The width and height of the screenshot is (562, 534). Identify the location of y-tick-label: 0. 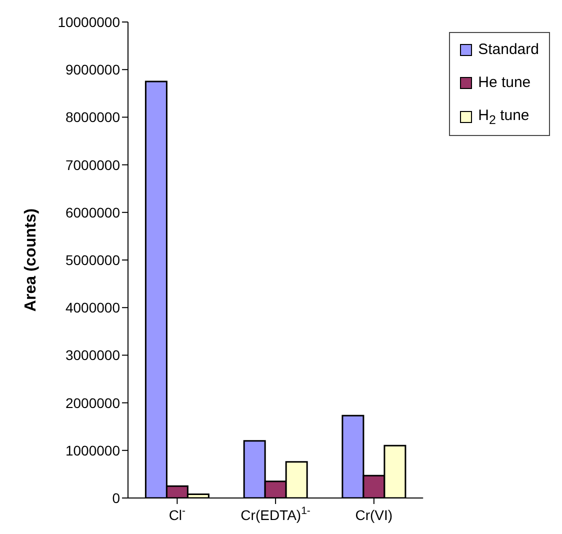
(116, 498).